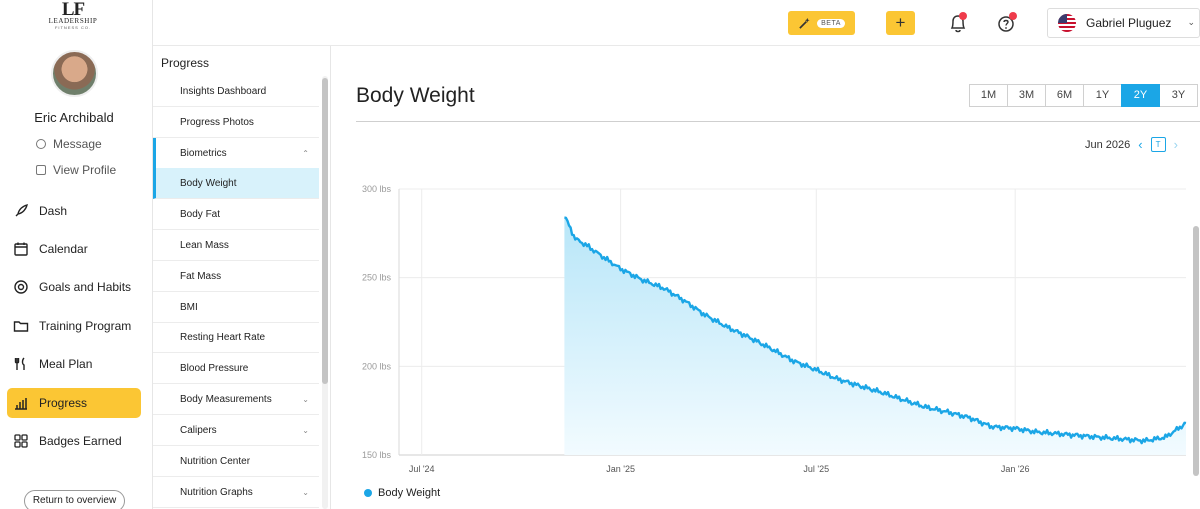  I want to click on add-button: +, so click(900, 23).